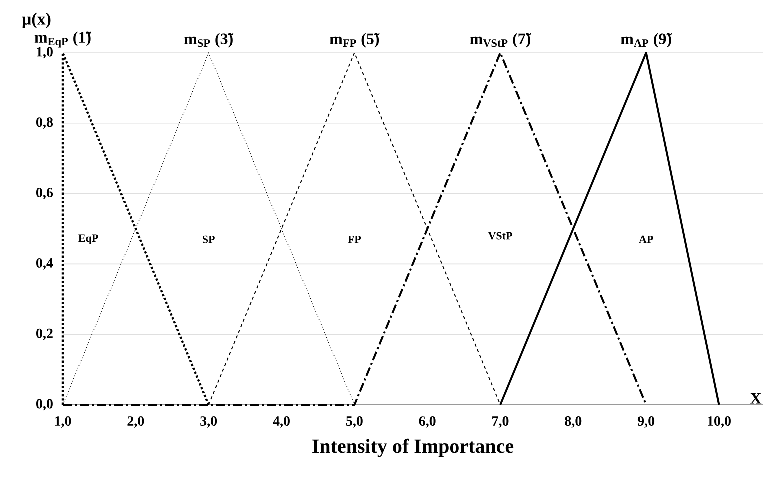  What do you see at coordinates (427, 422) in the screenshot?
I see `x-tick-label: 6,0` at bounding box center [427, 422].